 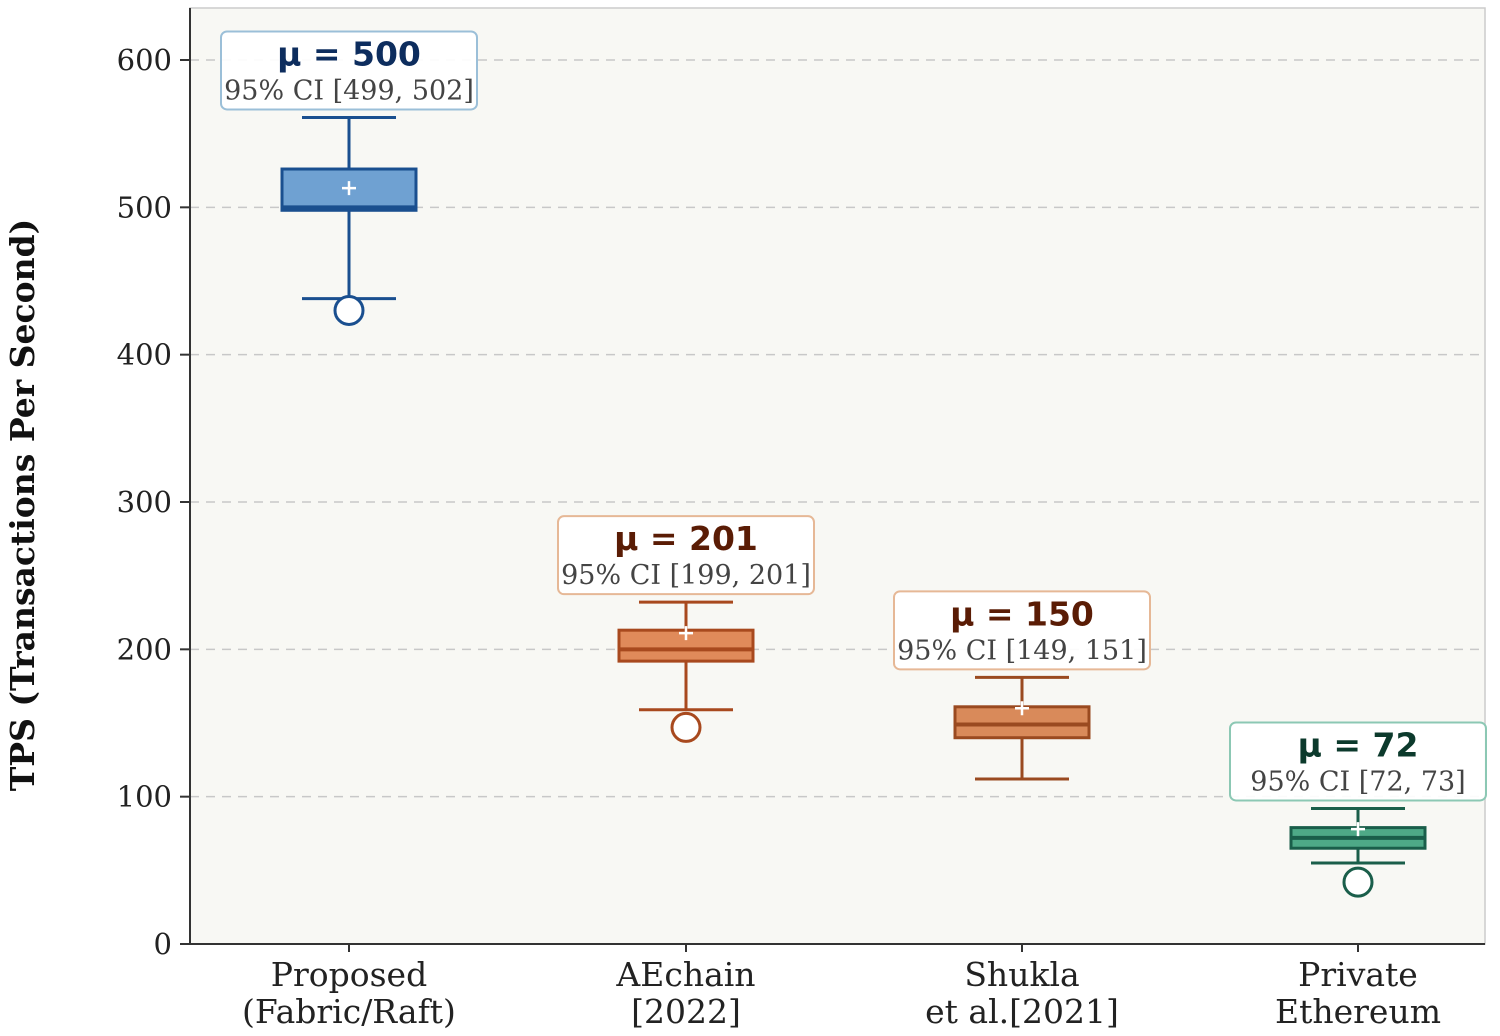 What do you see at coordinates (1022, 650) in the screenshot?
I see `ci-annotation: 95% CI [149, 151]` at bounding box center [1022, 650].